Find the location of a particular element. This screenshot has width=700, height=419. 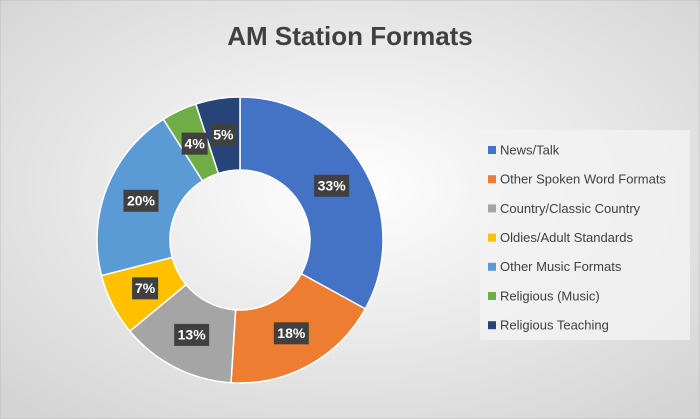

data-label: 5% is located at coordinates (223, 135).